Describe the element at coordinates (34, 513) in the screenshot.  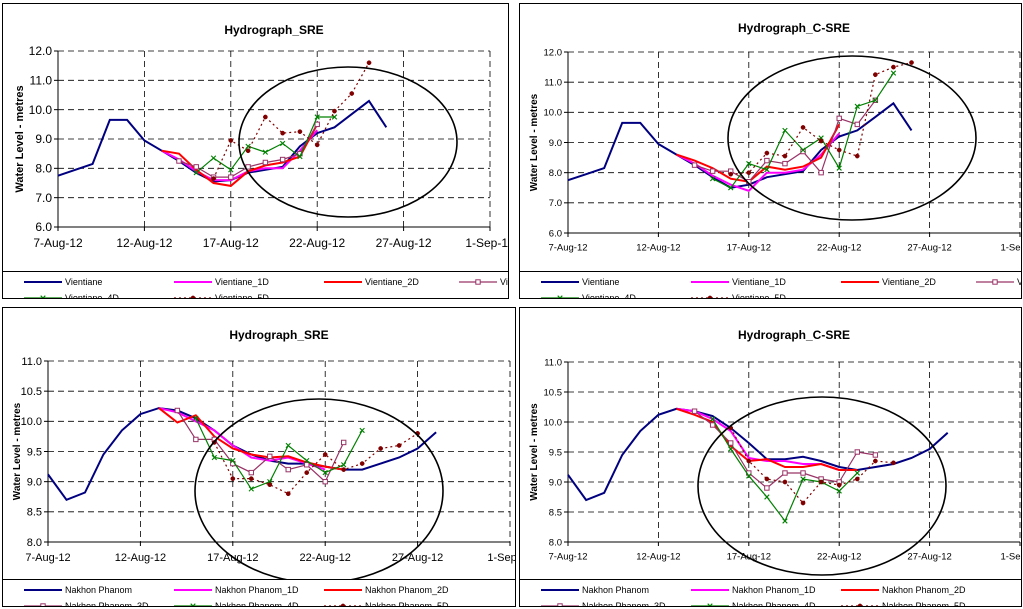
I see `y-tick-label: 8.5` at that location.